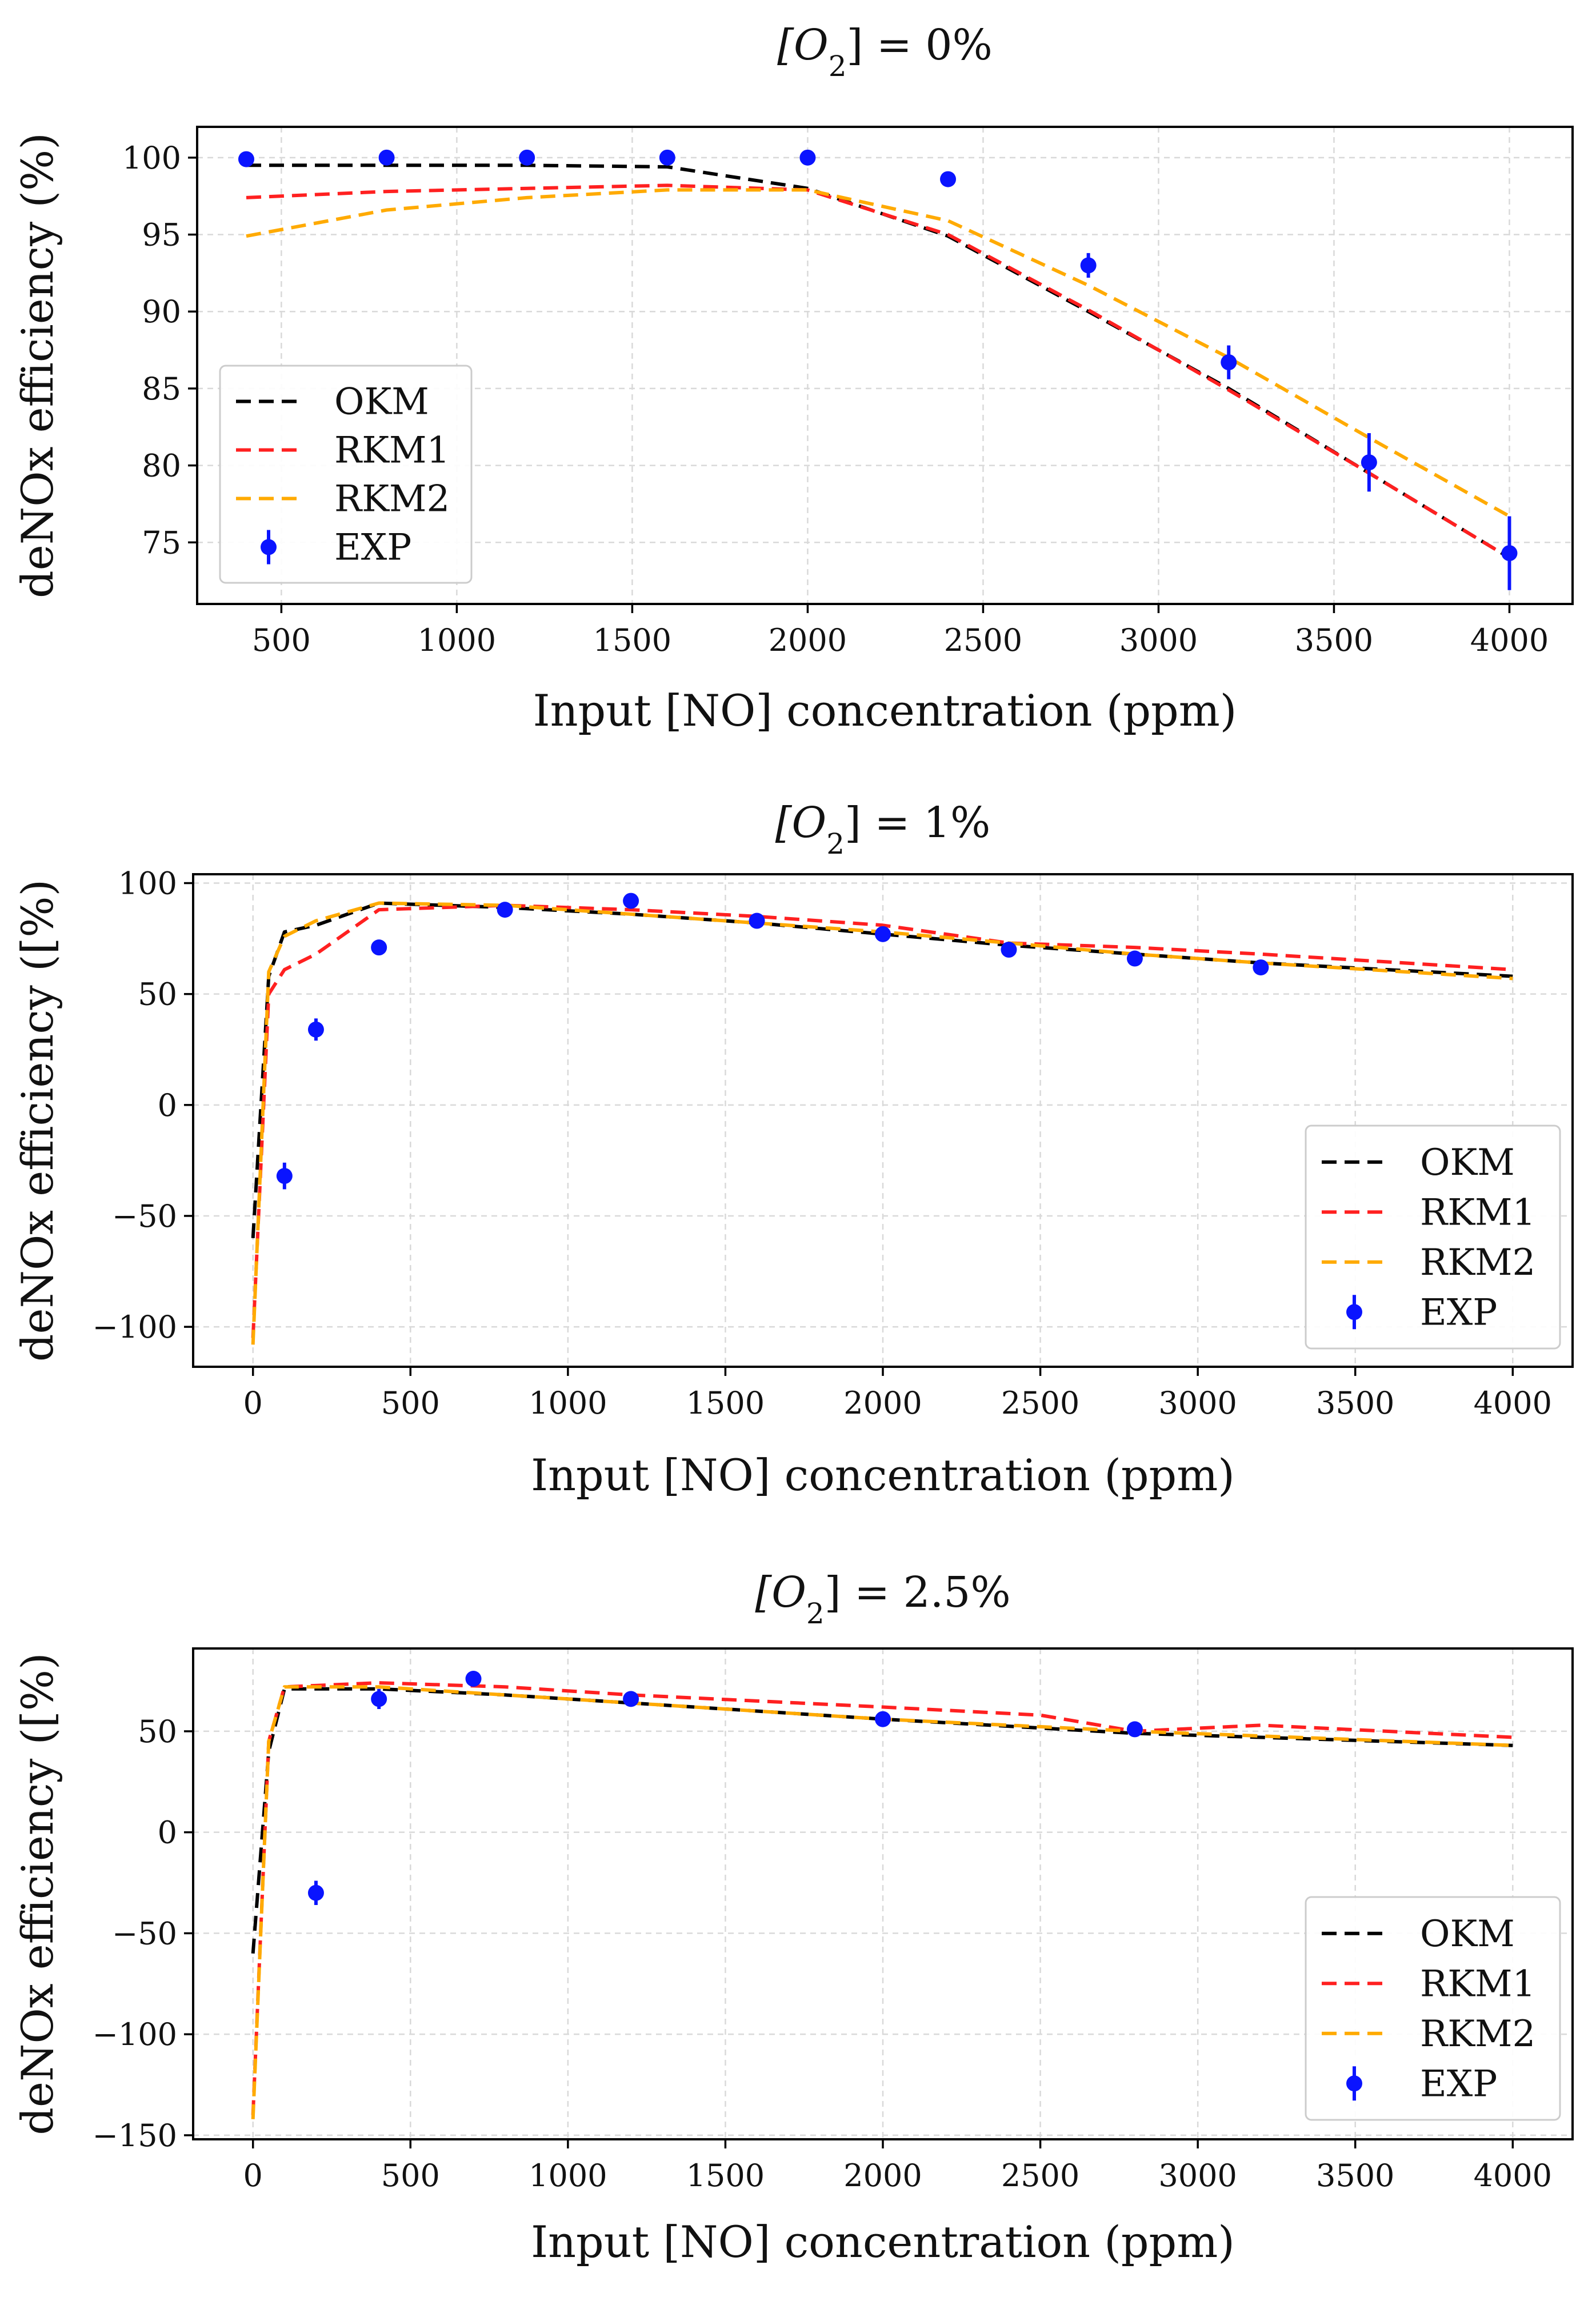 Image resolution: width=1596 pixels, height=2297 pixels. Describe the element at coordinates (37, 366) in the screenshot. I see `y-axis-label: deNOx efficiency (%)` at that location.